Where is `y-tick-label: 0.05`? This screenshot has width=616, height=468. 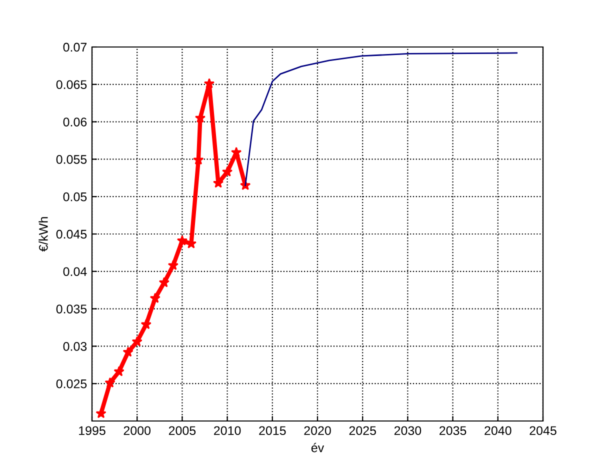 y-tick-label: 0.05 is located at coordinates (75, 197).